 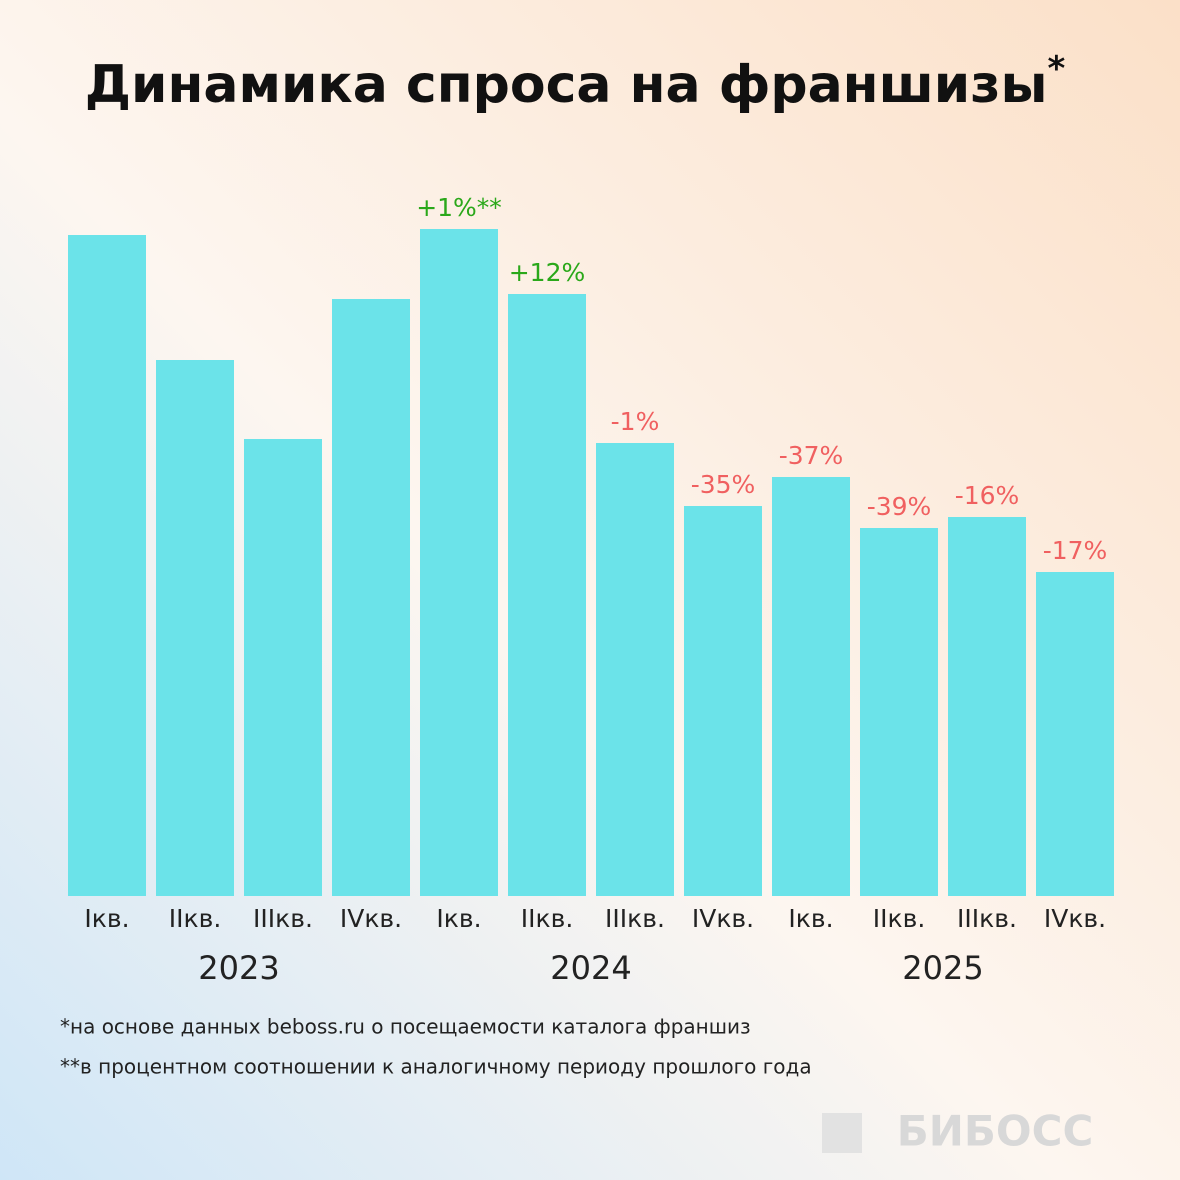 I want to click on change-label: -35%, so click(x=723, y=484).